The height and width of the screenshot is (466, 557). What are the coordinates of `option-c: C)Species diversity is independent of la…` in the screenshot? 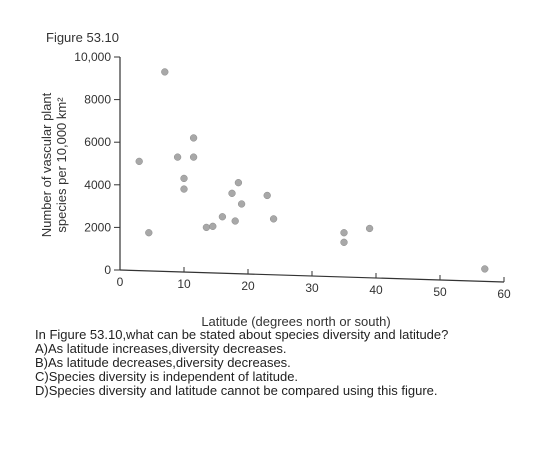 It's located at (167, 376).